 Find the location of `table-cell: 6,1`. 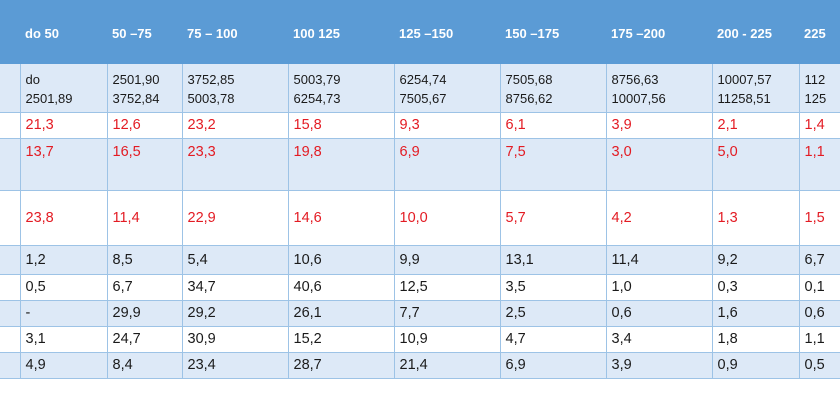

table-cell: 6,1 is located at coordinates (553, 125).